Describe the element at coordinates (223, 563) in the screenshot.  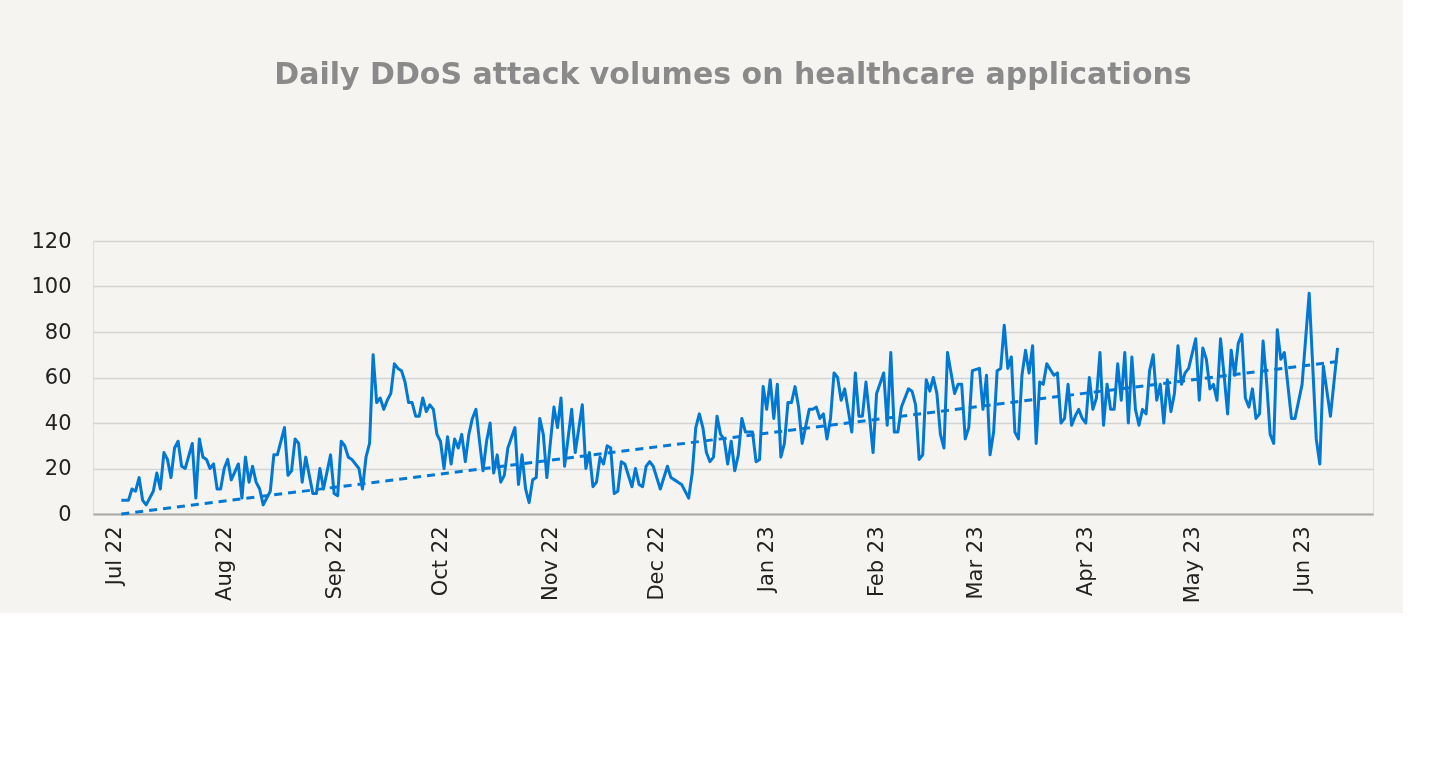
I see `x-tick-label: Aug 22` at that location.